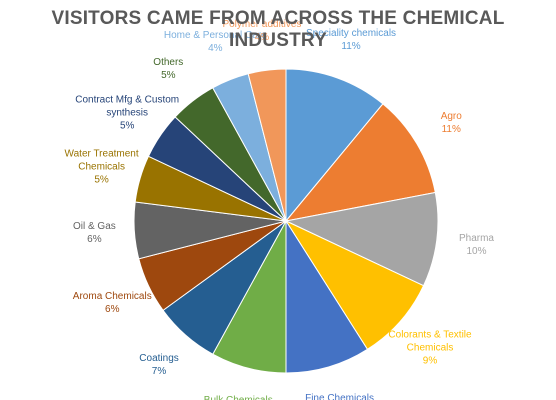  What do you see at coordinates (159, 359) in the screenshot?
I see `category-label: Coatings` at bounding box center [159, 359].